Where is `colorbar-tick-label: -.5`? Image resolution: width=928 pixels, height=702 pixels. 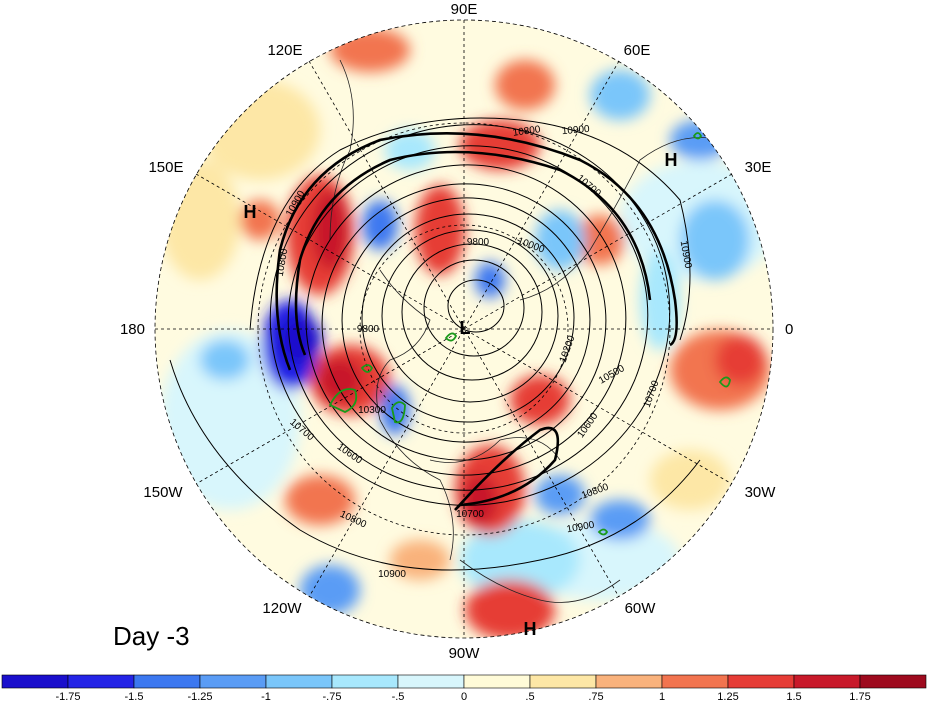 colorbar-tick-label: -.5 is located at coordinates (398, 696).